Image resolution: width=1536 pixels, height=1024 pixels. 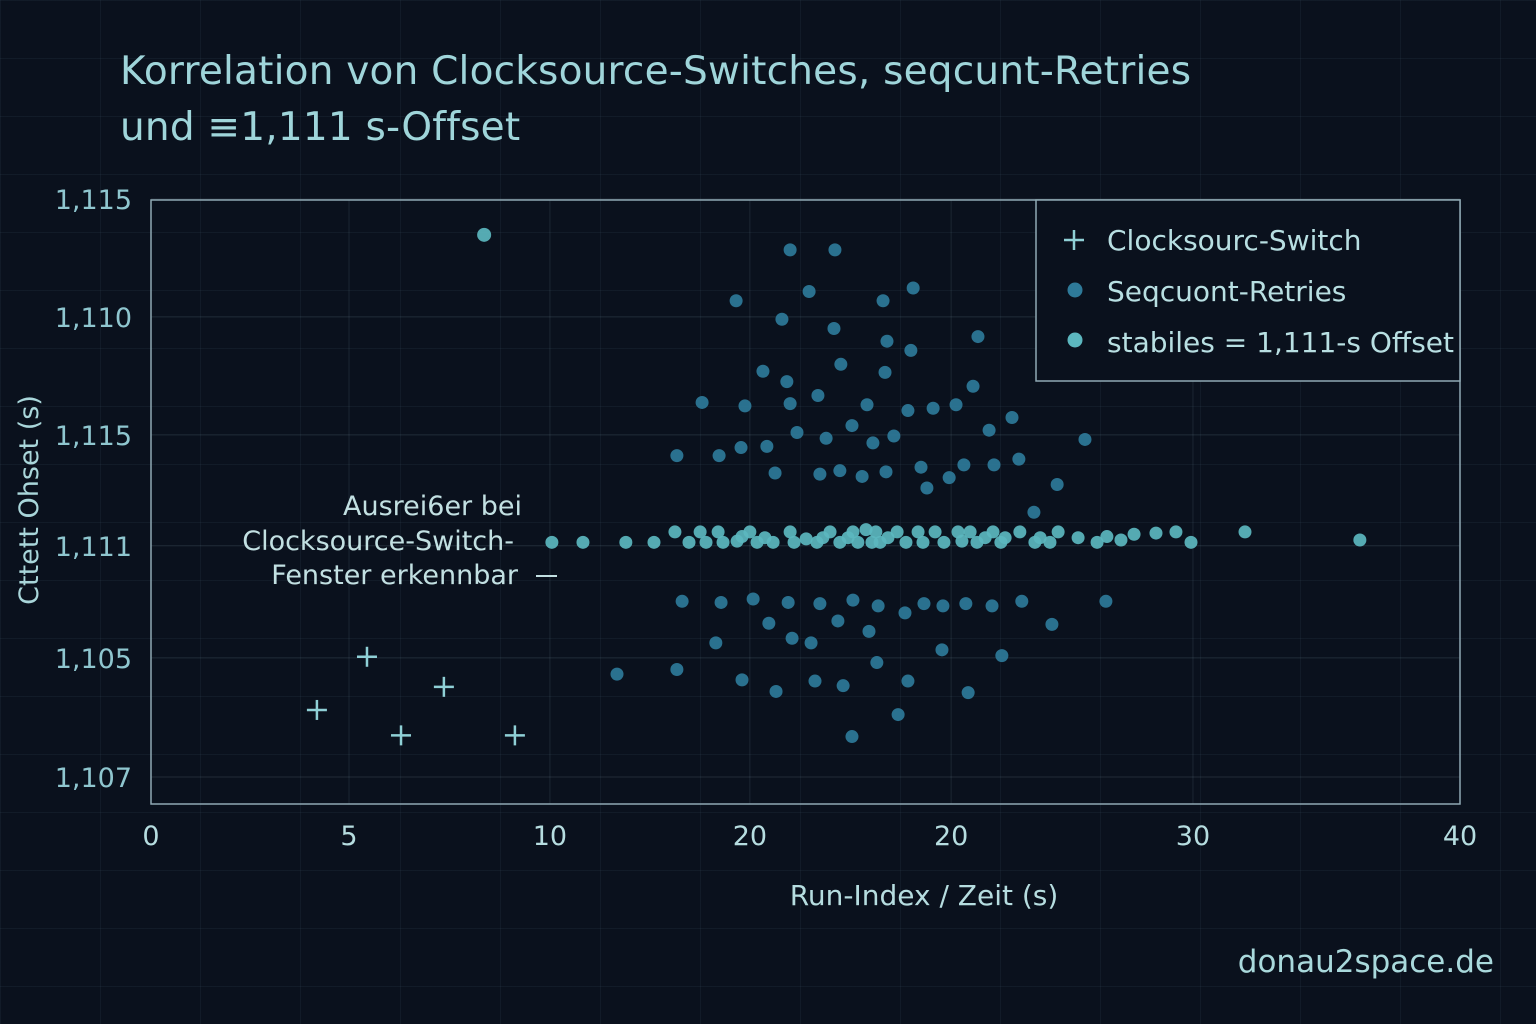 What do you see at coordinates (1226, 291) in the screenshot?
I see `legend-label-retries: Seqcuont-Retries` at bounding box center [1226, 291].